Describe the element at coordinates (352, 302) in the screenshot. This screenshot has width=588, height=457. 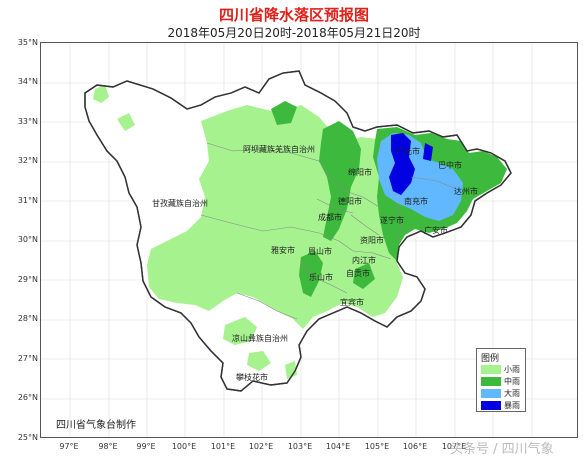
I see `region-label-yibin: 宜宾市` at that location.